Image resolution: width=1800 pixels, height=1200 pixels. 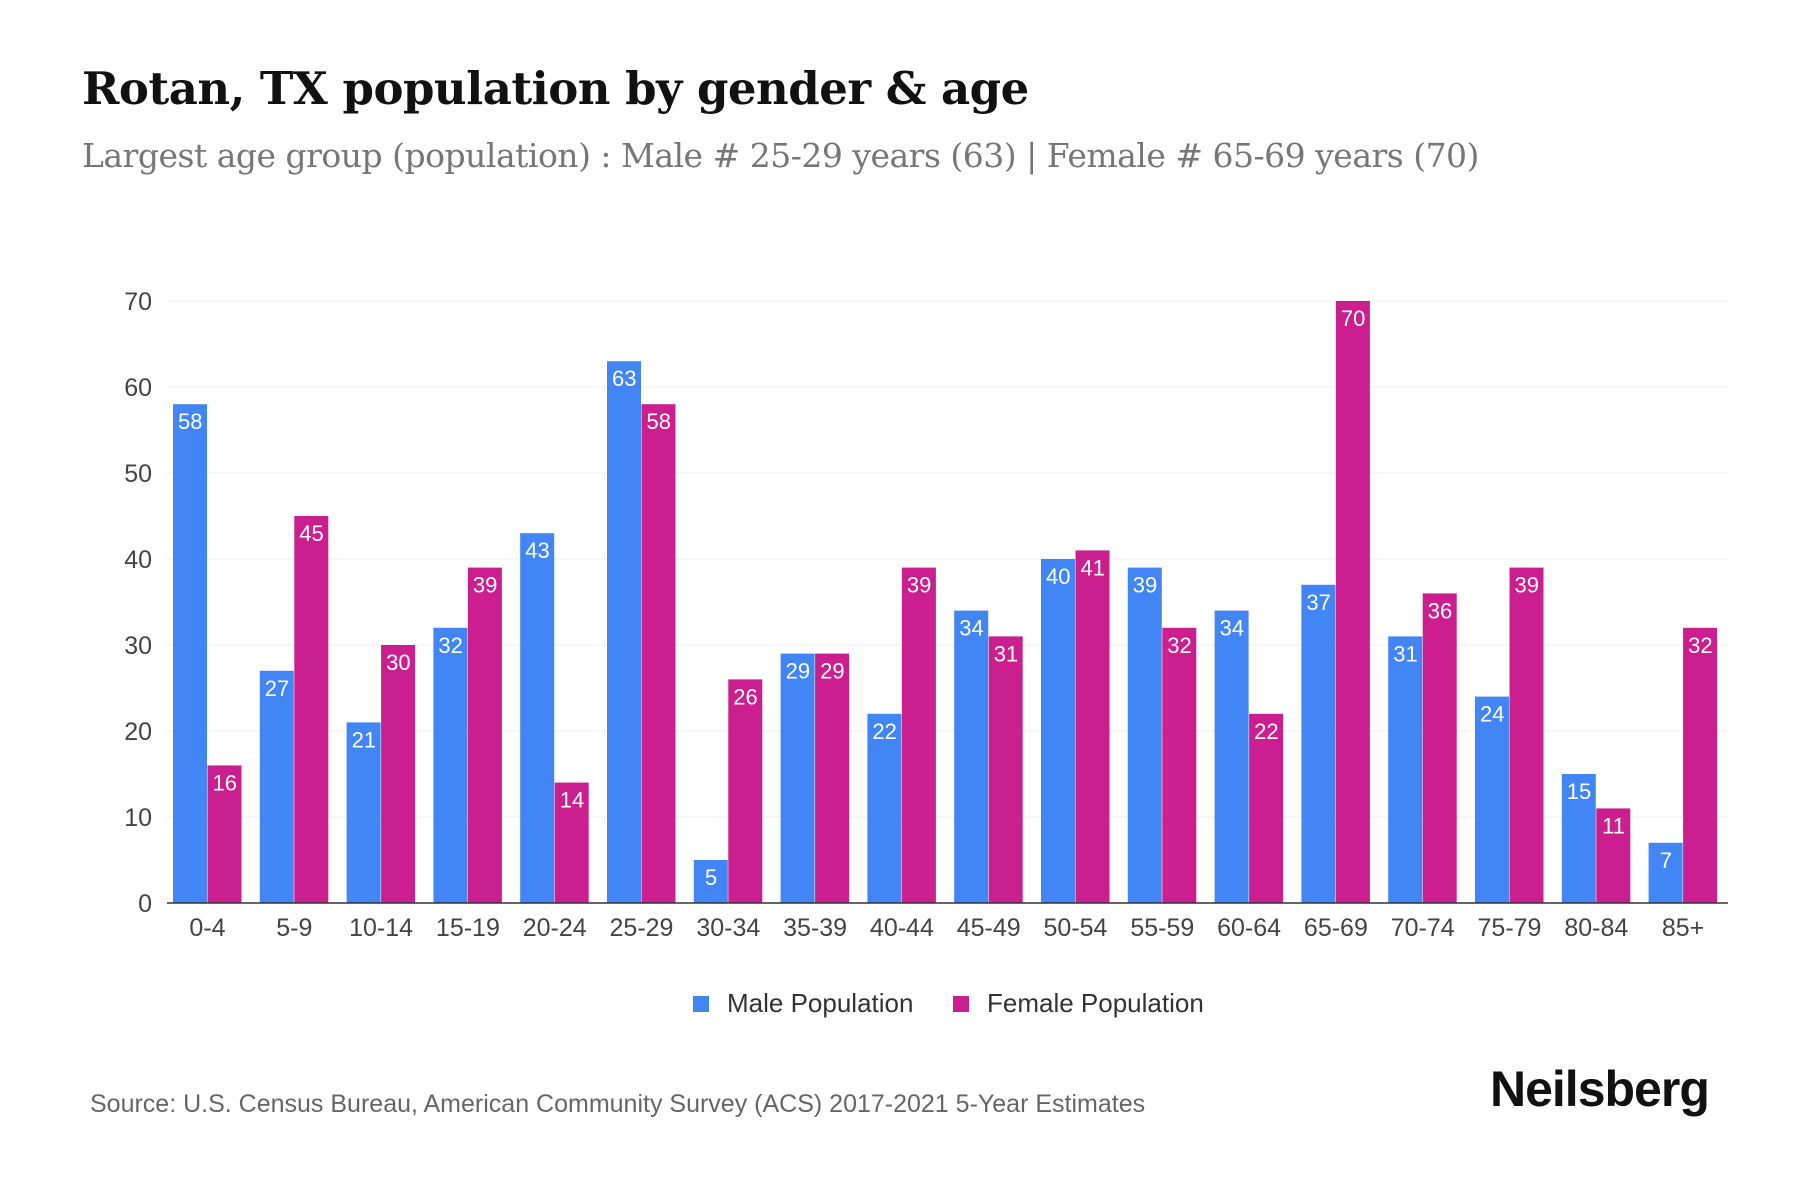 I want to click on data-label: 63, so click(x=624, y=378).